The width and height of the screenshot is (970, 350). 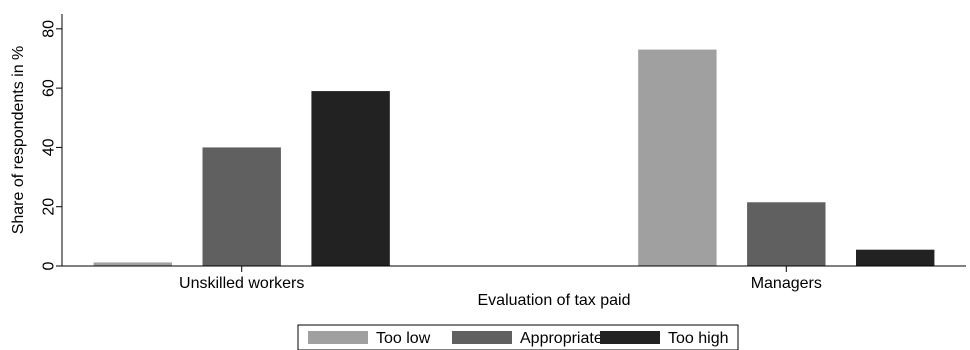 I want to click on y-tick-label: 0, so click(x=49, y=265).